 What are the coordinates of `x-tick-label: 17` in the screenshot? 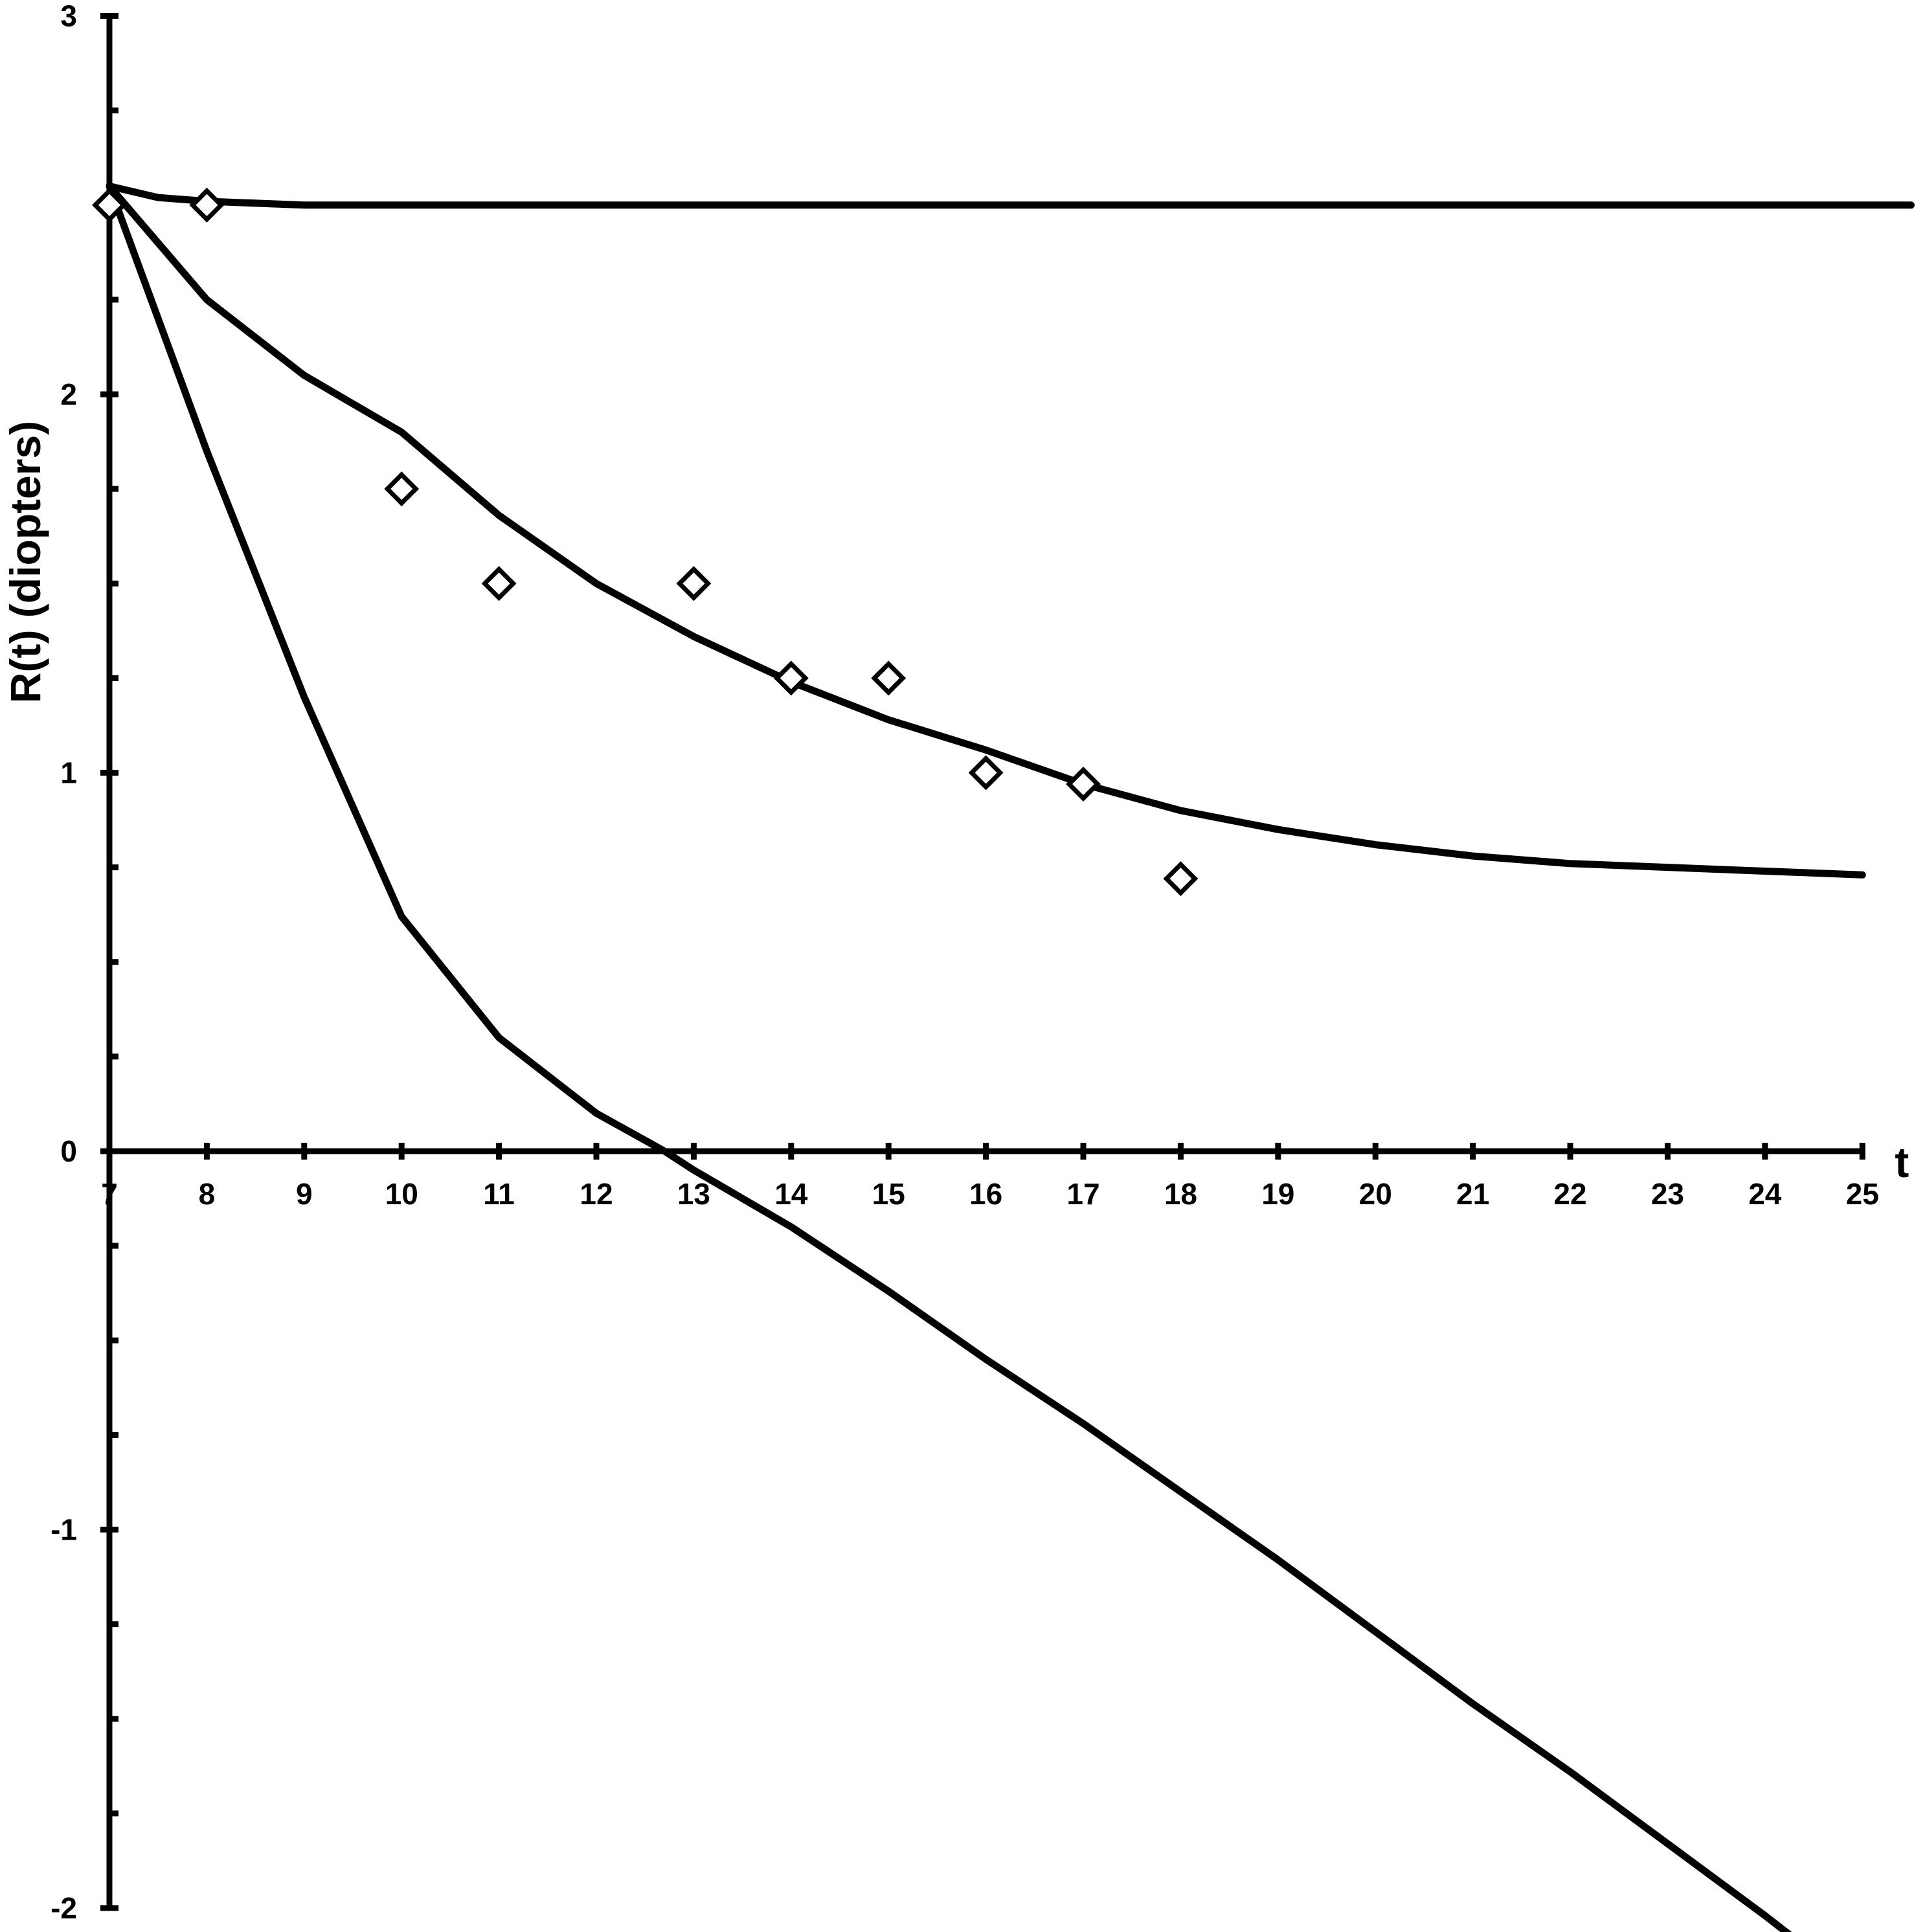 It's located at (1082, 1194).